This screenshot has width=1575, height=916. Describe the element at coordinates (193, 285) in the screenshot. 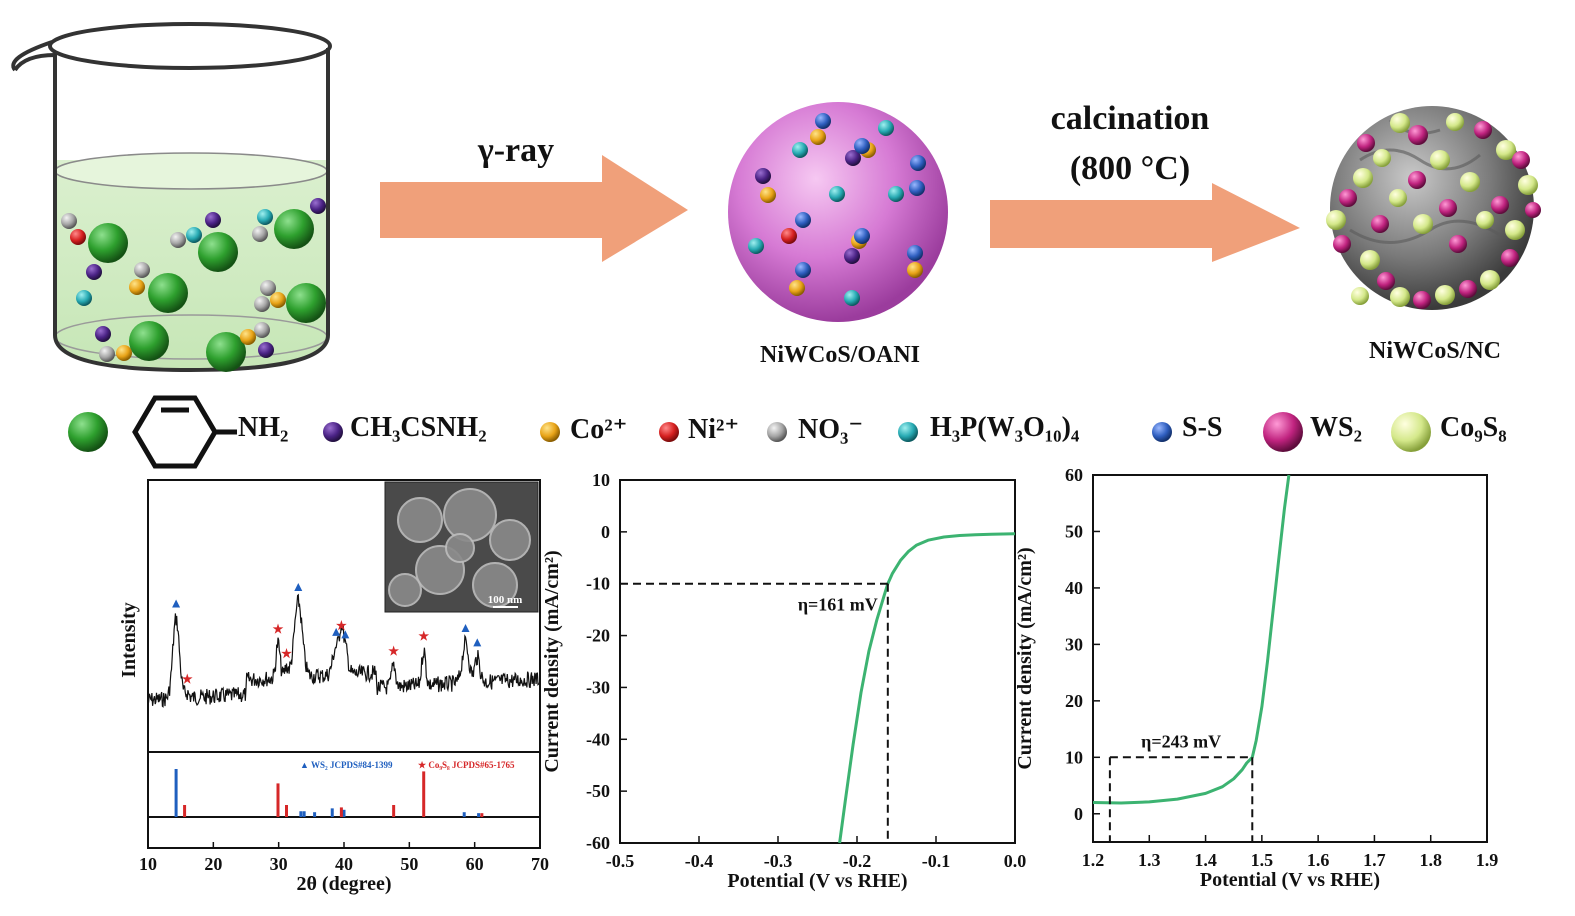

I see `beaker-particles` at that location.